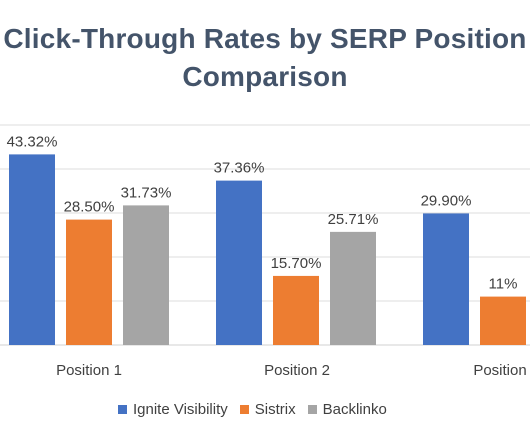 The image size is (530, 442). I want to click on category-label: Position, so click(499, 370).